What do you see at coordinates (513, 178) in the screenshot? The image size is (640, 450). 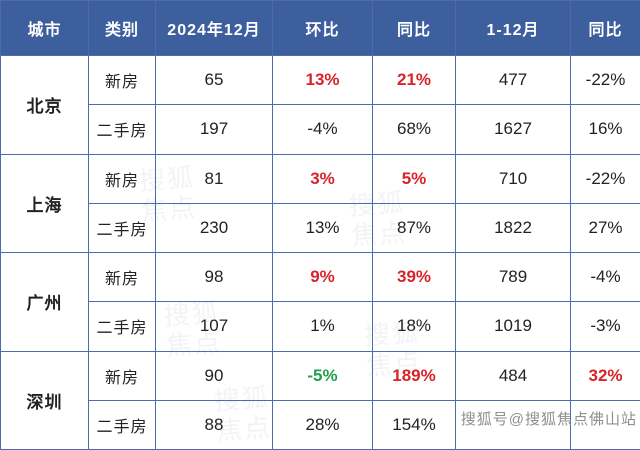 I see `value-ytd: 710` at bounding box center [513, 178].